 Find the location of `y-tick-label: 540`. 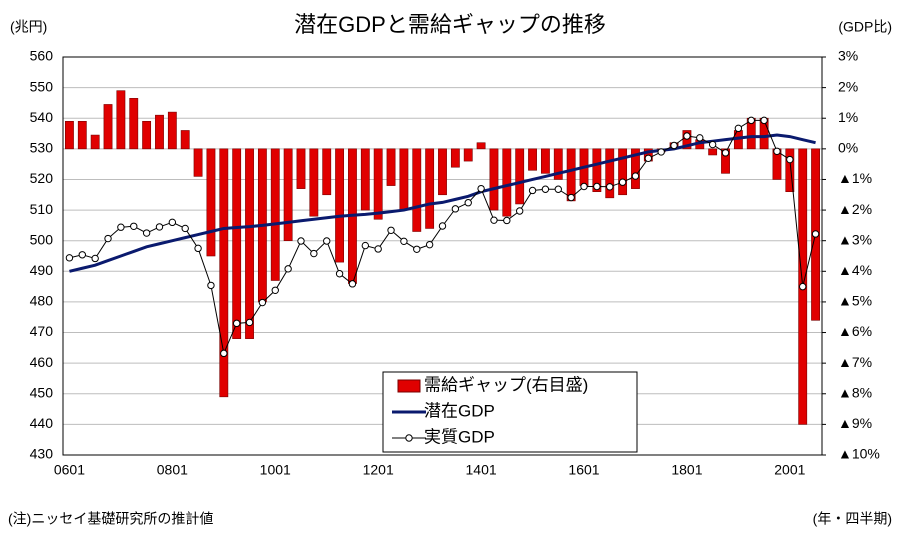

y-tick-label: 540 is located at coordinates (42, 117).